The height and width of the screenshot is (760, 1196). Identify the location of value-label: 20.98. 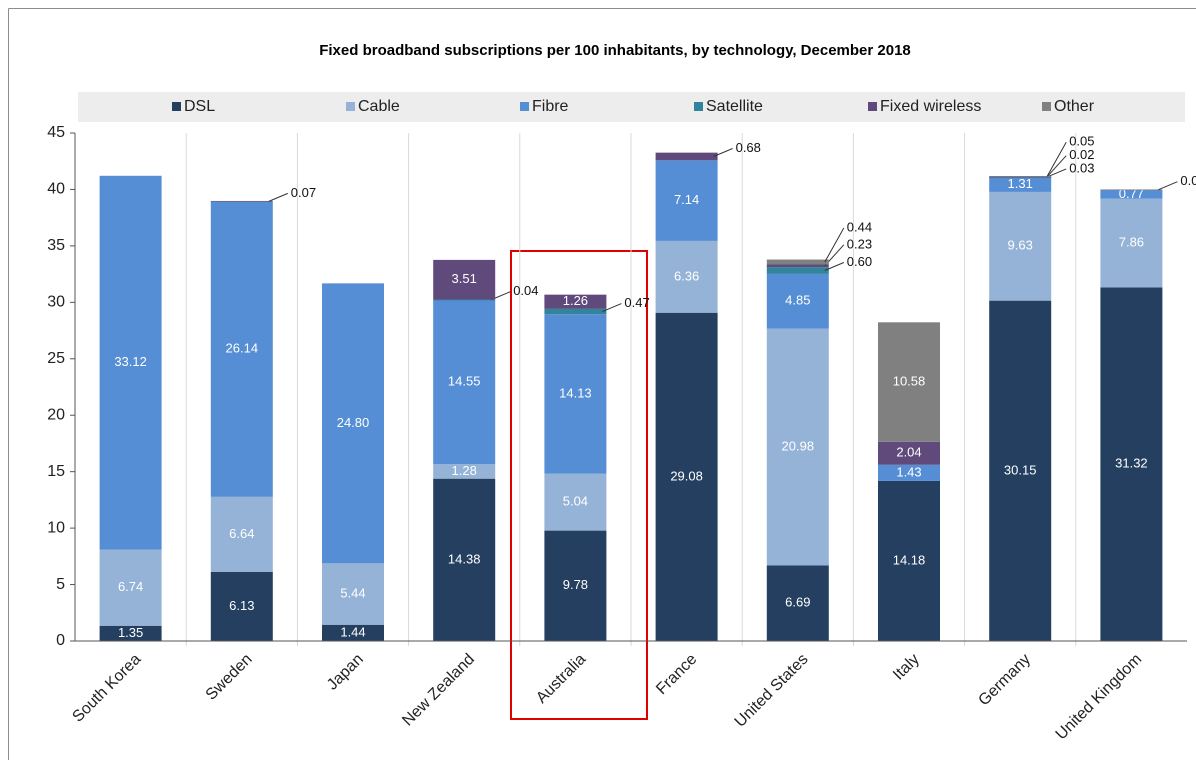
(798, 445).